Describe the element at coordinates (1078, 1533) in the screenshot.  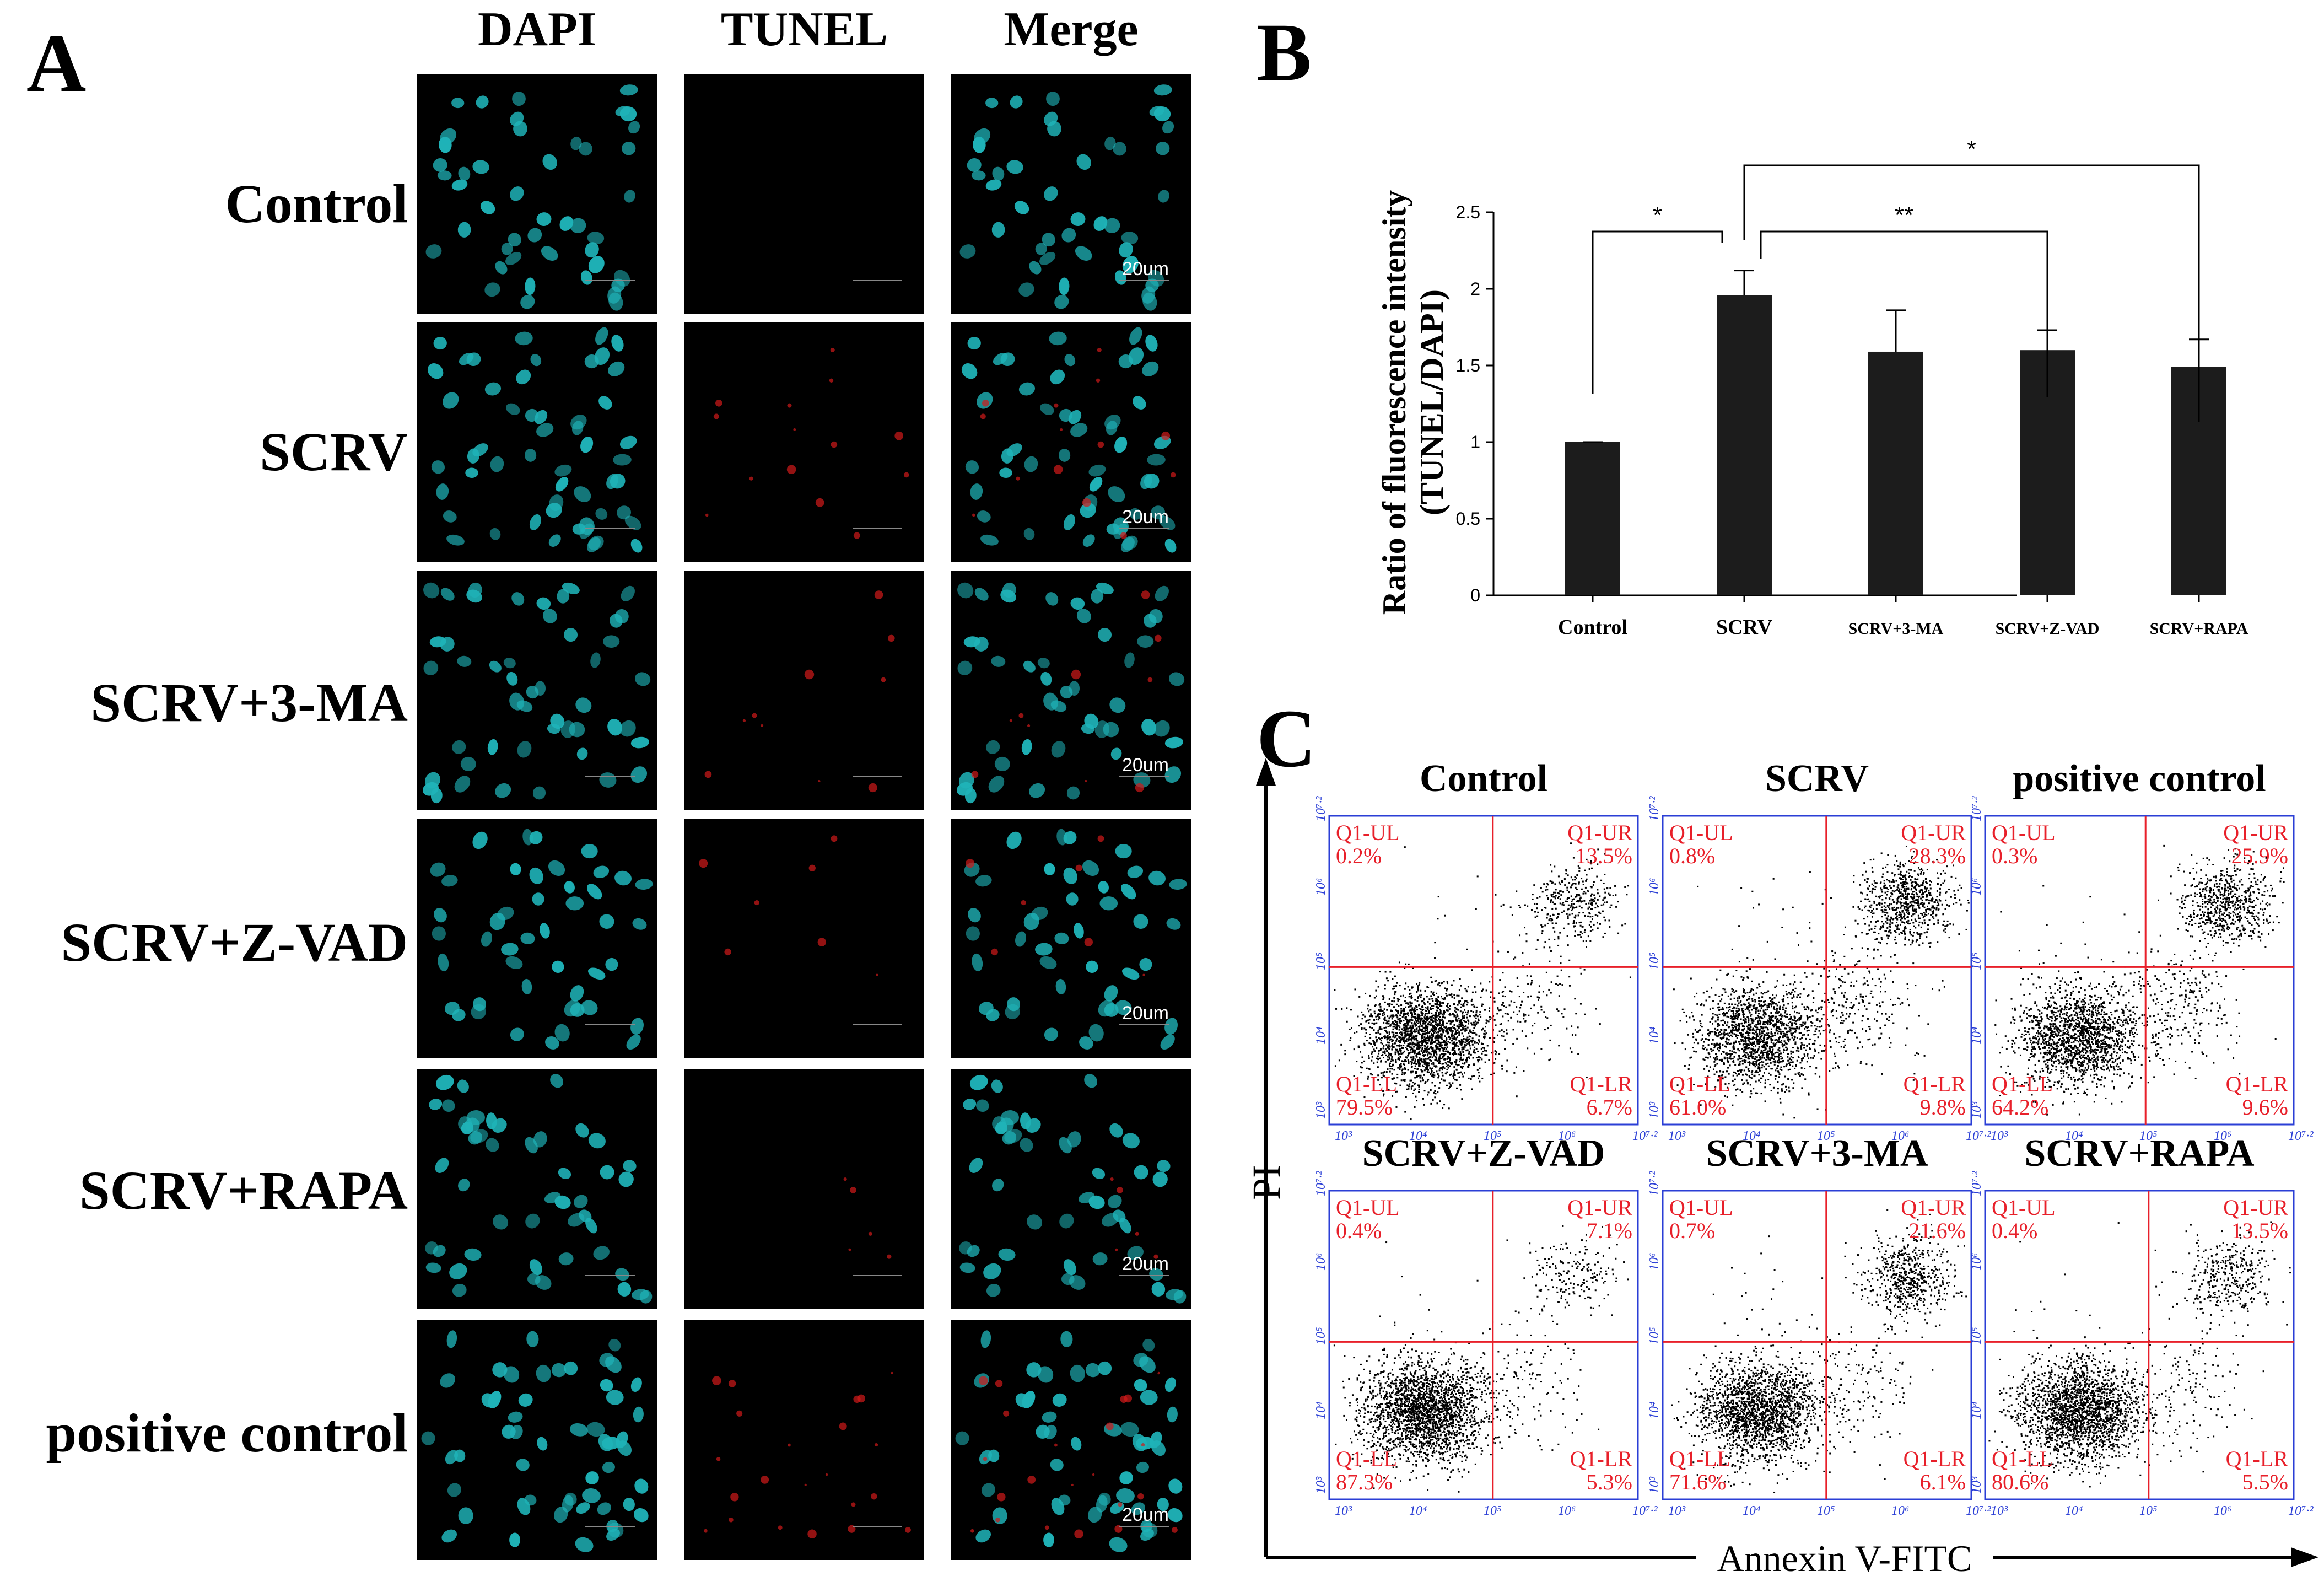
I see `tunel-signal` at that location.